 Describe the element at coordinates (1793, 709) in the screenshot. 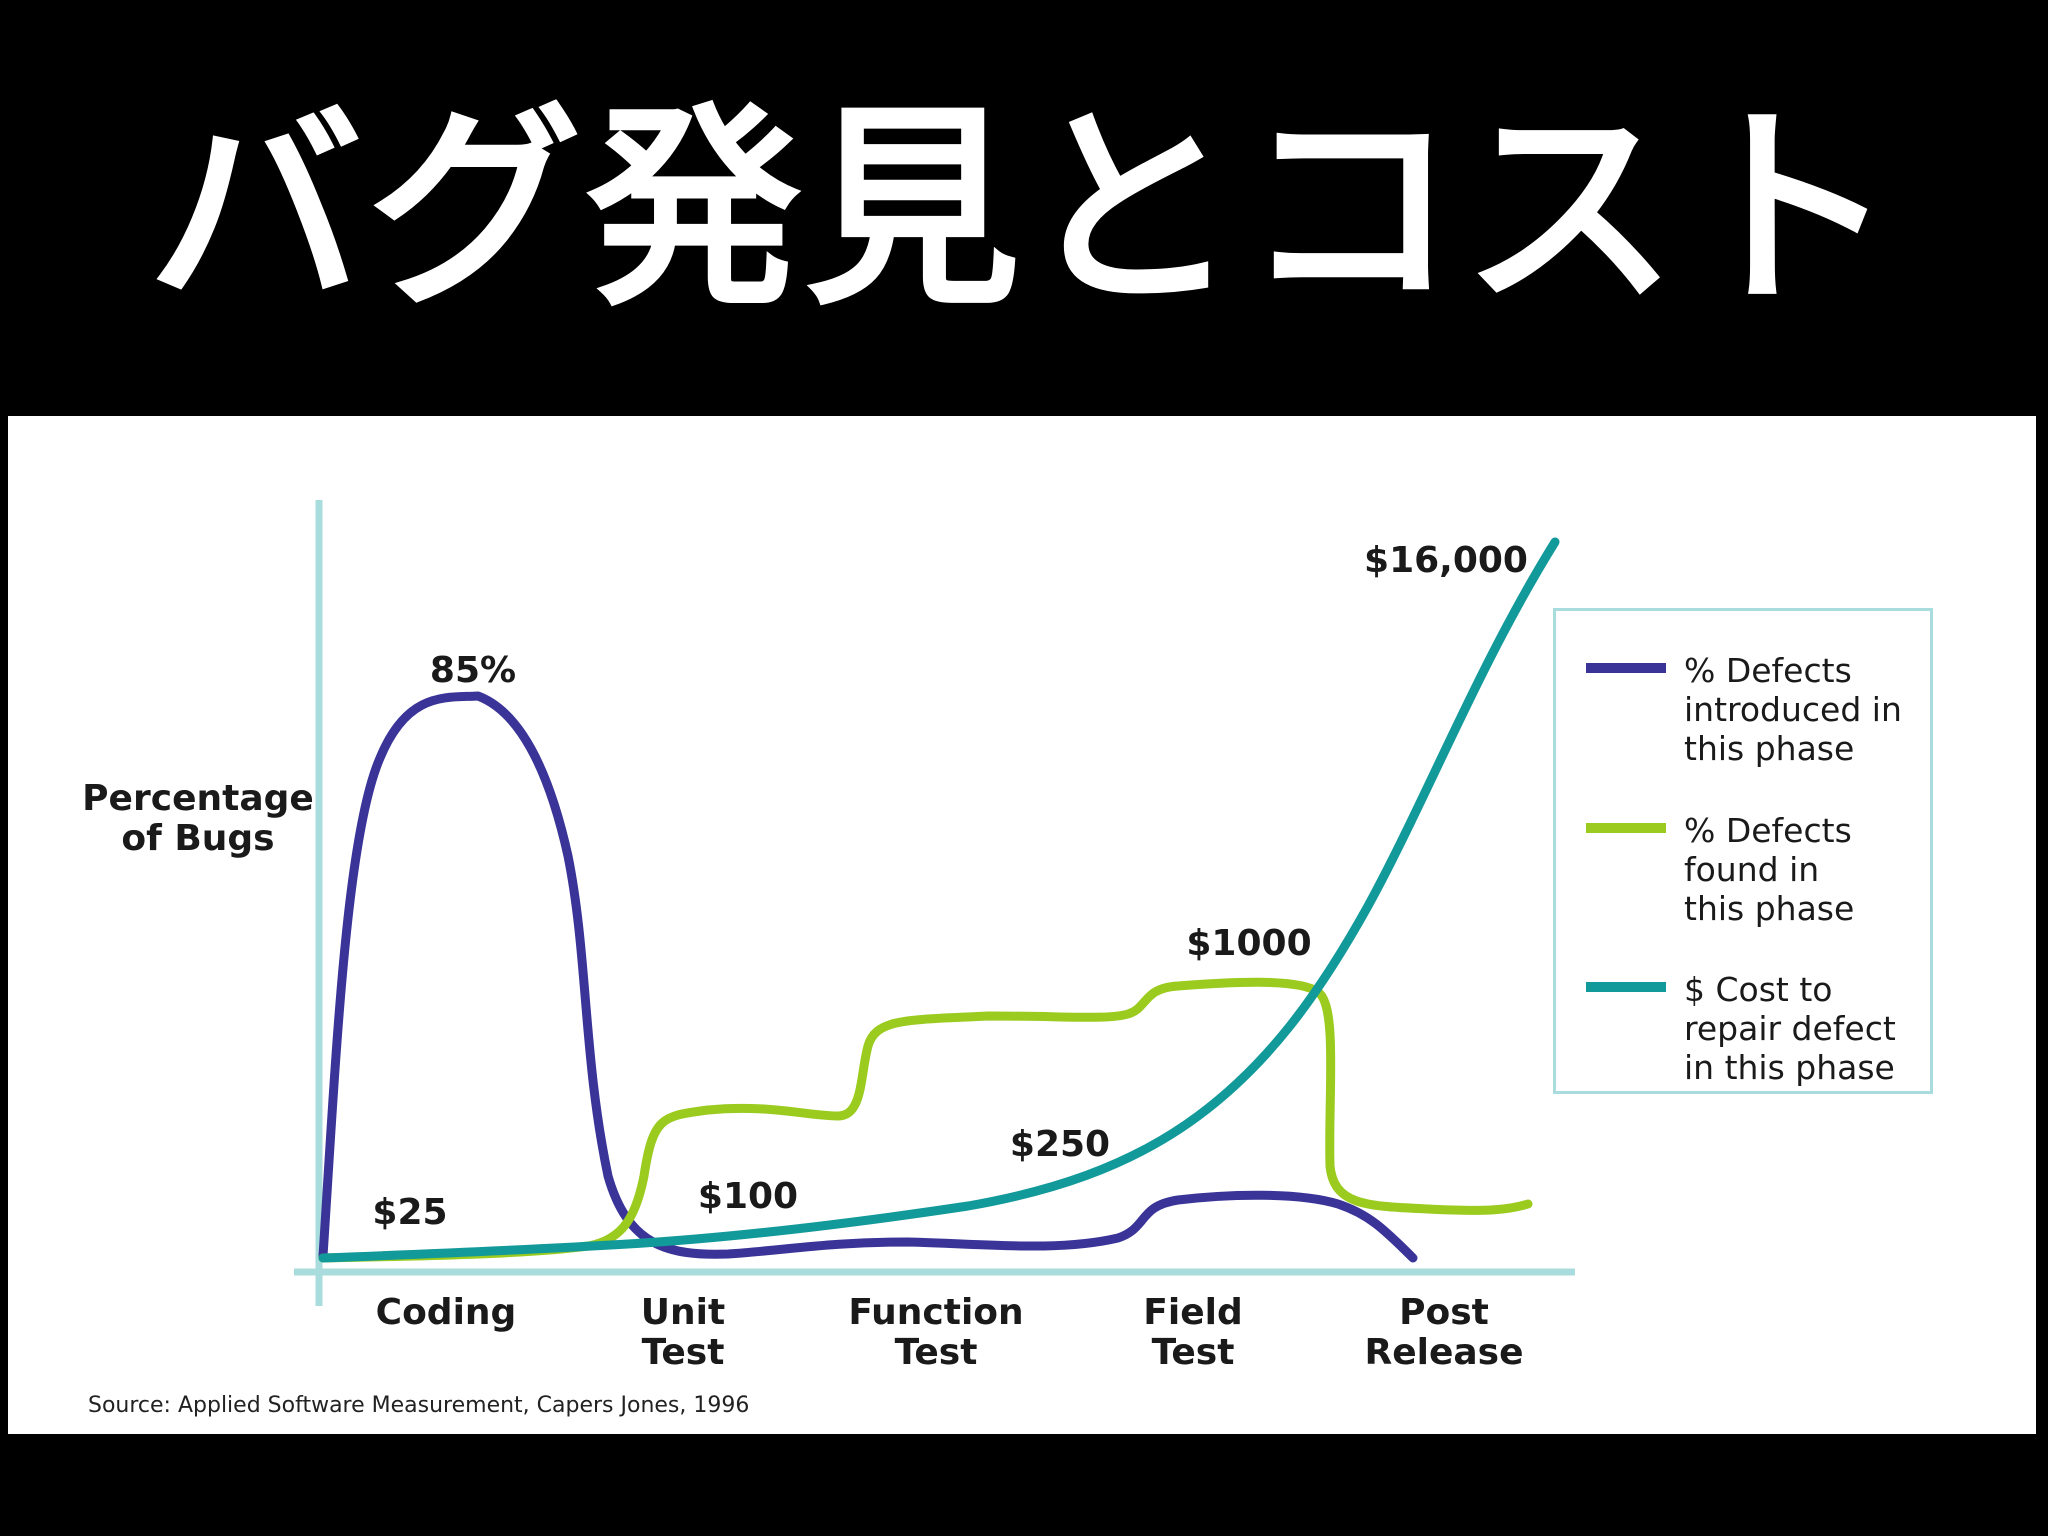

I see `legend-label-introduced: % Defects introduced in this phase` at that location.